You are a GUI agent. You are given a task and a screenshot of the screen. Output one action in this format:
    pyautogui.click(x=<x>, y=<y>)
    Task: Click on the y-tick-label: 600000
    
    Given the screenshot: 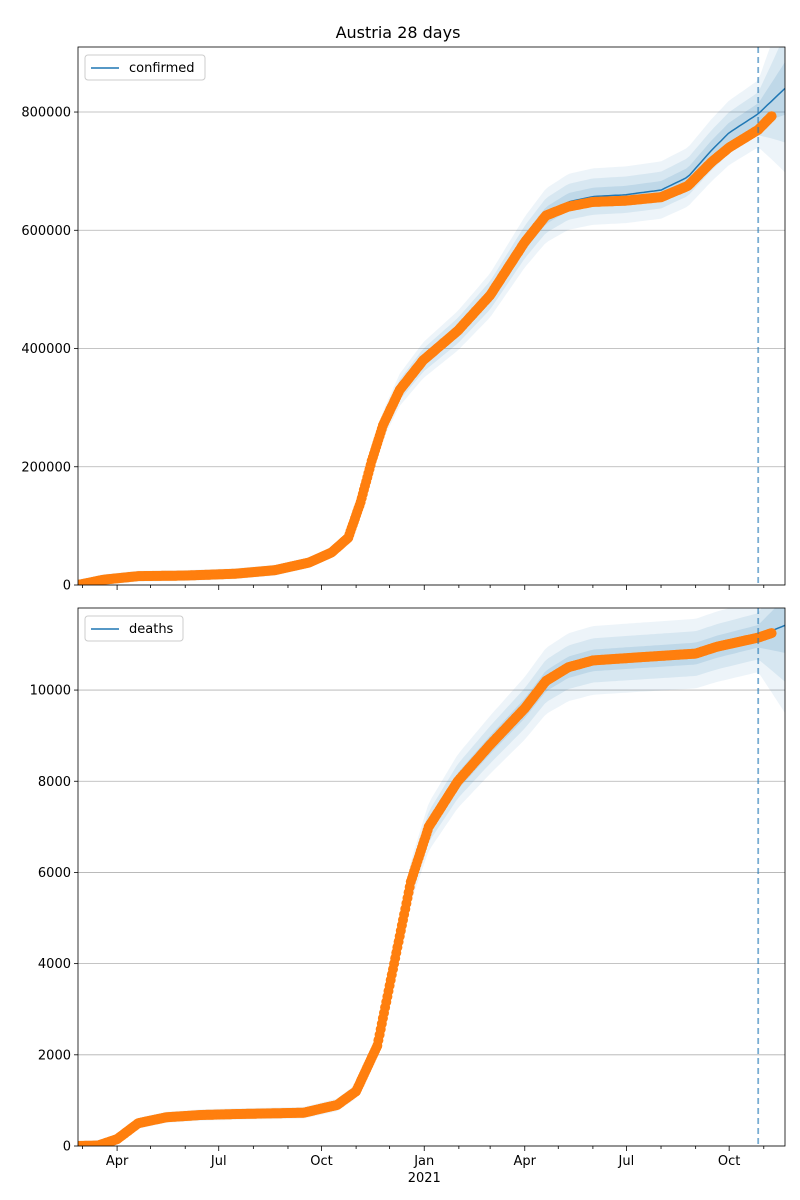 What is the action you would take?
    pyautogui.click(x=46, y=231)
    